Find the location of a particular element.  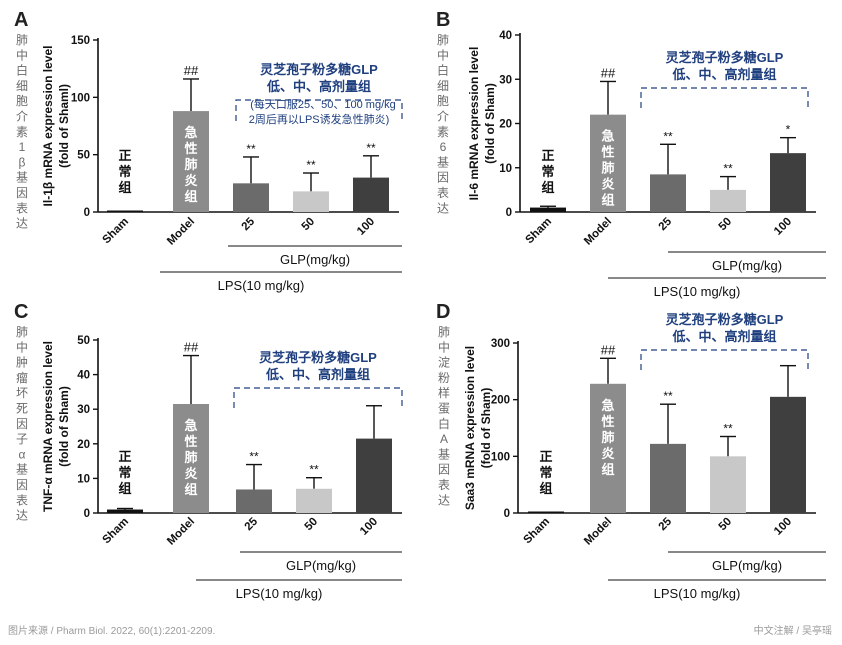

side-label-char: α is located at coordinates (22, 454).